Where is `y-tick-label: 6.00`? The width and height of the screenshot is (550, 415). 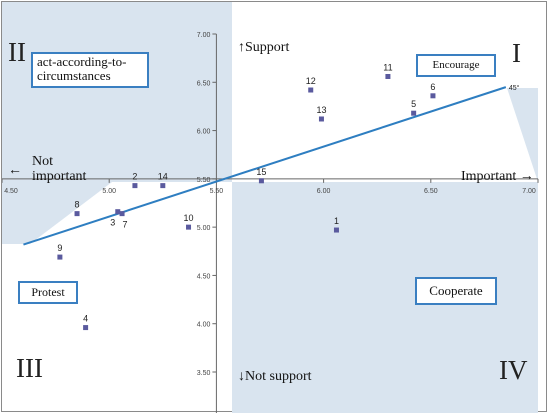 y-tick-label: 6.00 is located at coordinates (204, 132).